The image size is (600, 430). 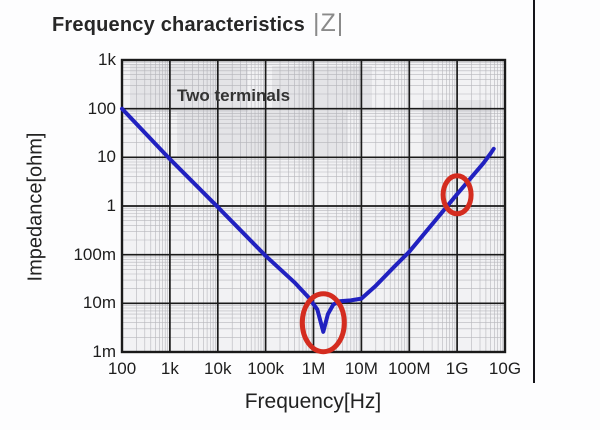 What do you see at coordinates (323, 323) in the screenshot?
I see `resonance-highlight-circle` at bounding box center [323, 323].